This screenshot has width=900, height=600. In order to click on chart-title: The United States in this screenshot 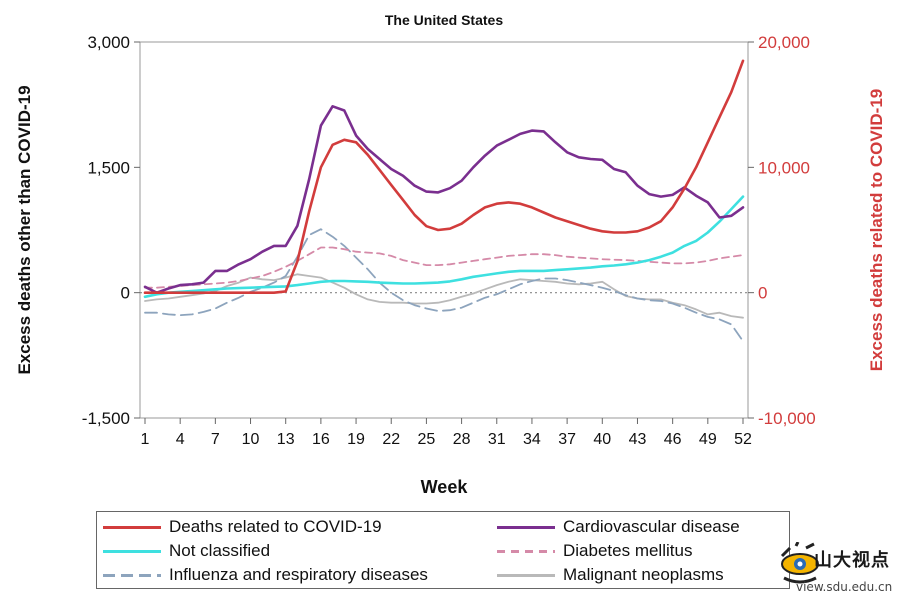, I will do `click(444, 20)`.